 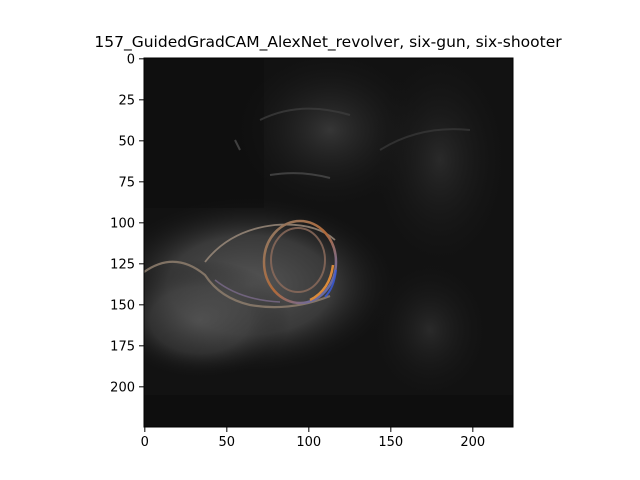 I want to click on y-tick-label: 150, so click(x=122, y=305).